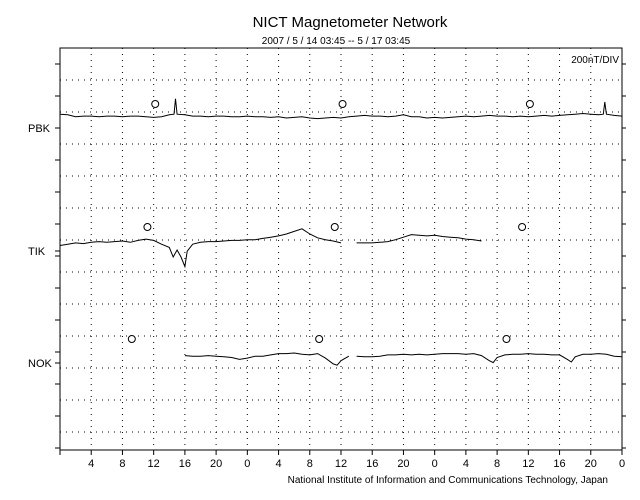  What do you see at coordinates (39, 129) in the screenshot?
I see `station-label-pbk: PBK` at bounding box center [39, 129].